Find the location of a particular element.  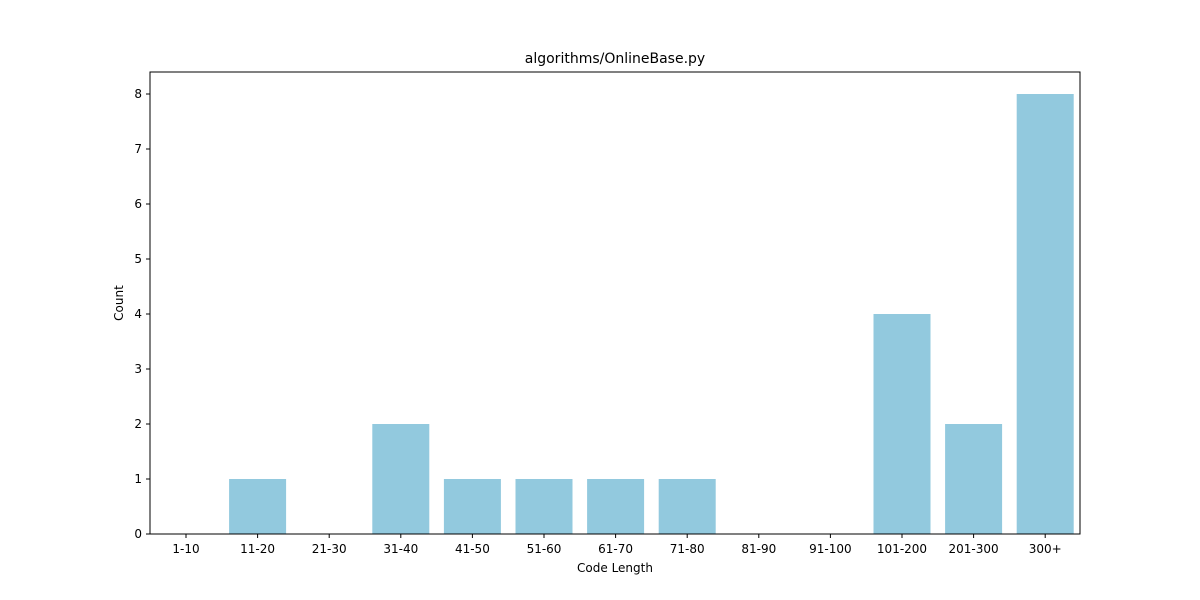

y-tick-label: 7 is located at coordinates (138, 149).